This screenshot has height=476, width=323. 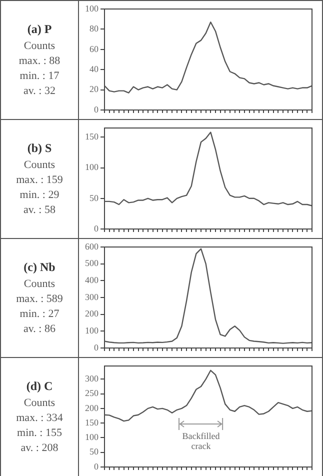 What do you see at coordinates (39, 29) in the screenshot?
I see `text: (a) P` at bounding box center [39, 29].